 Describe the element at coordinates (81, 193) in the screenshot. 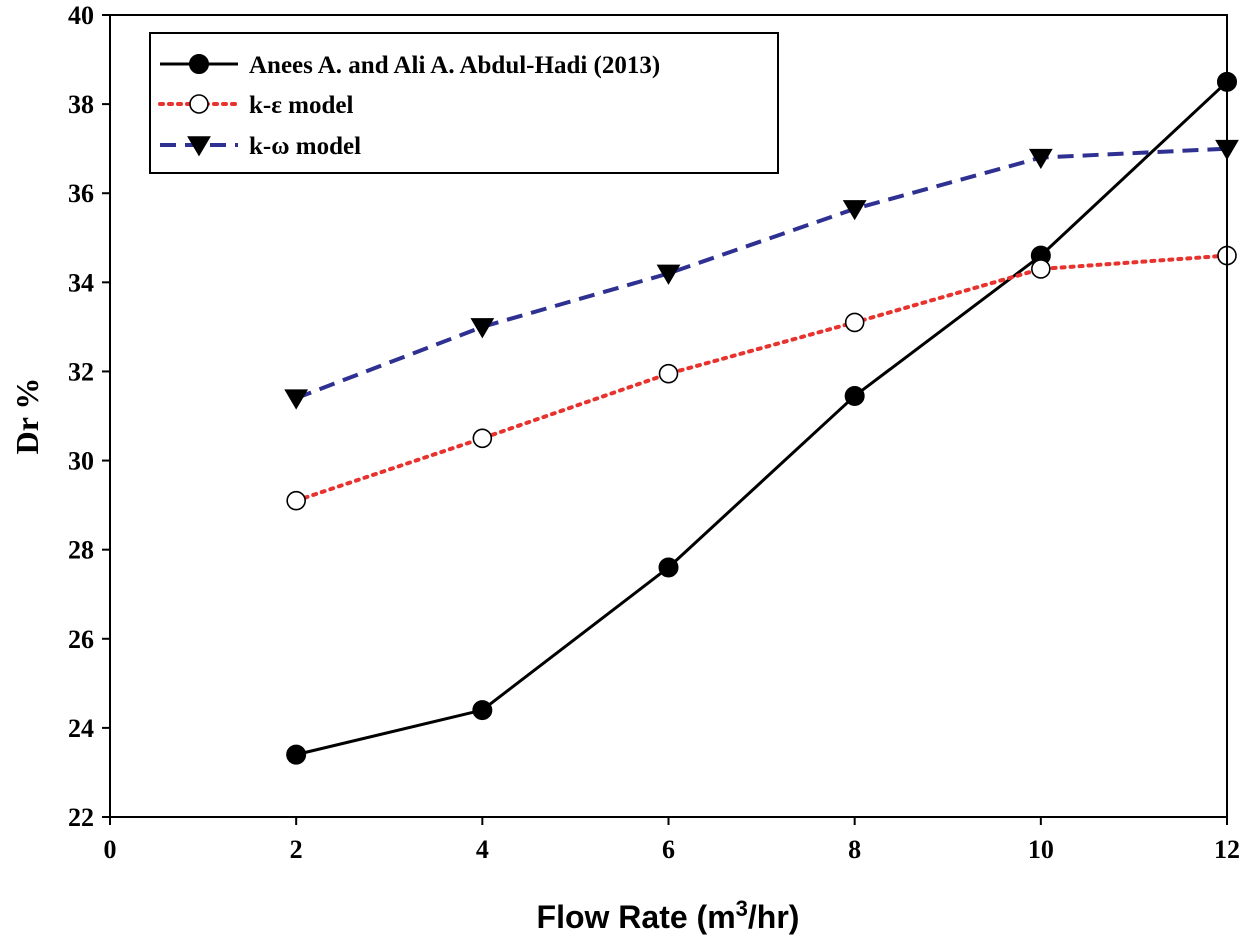

I see `y-tick-label: 36` at that location.